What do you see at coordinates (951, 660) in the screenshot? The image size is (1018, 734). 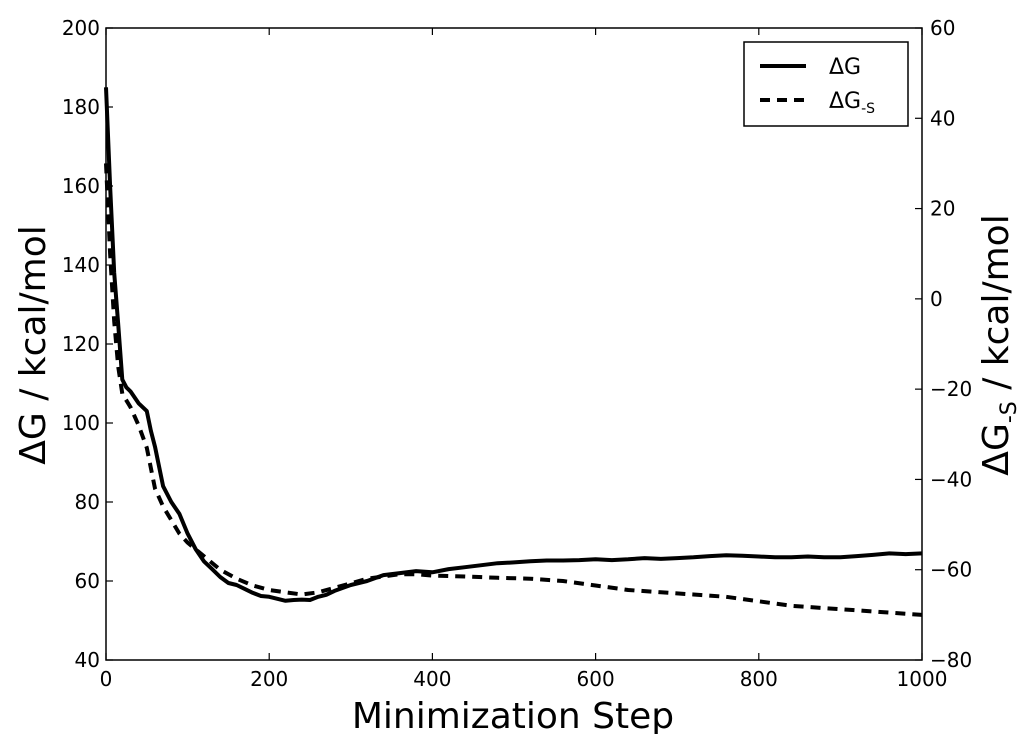 I see `y-right-tick-label: −80` at bounding box center [951, 660].